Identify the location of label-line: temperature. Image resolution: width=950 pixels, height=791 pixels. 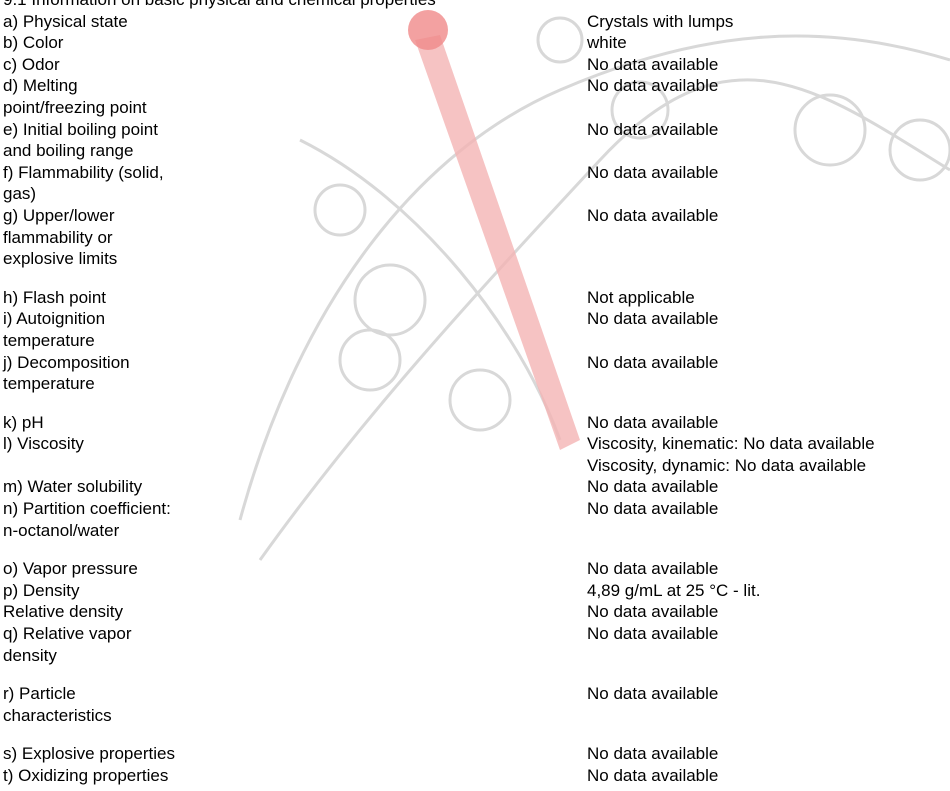
(49, 384).